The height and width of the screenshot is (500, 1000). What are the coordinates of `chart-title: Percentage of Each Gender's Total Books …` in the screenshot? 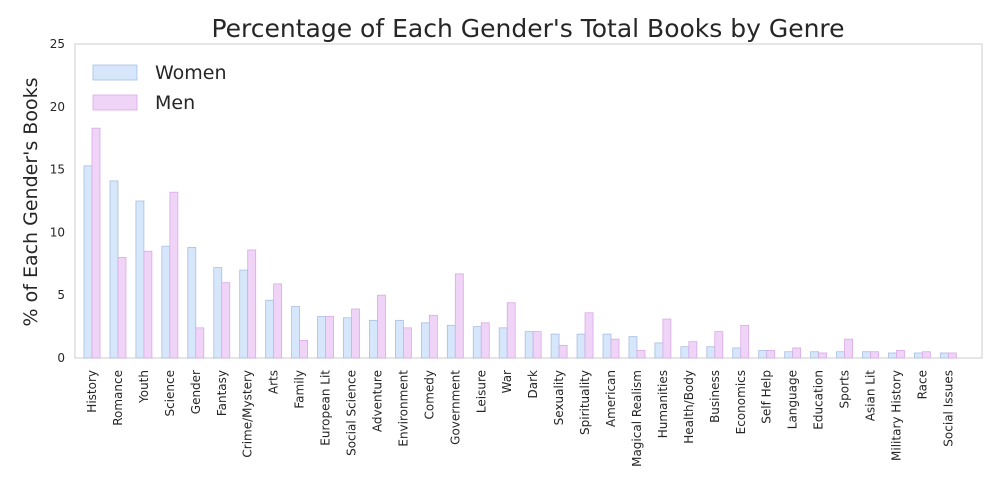 It's located at (527, 28).